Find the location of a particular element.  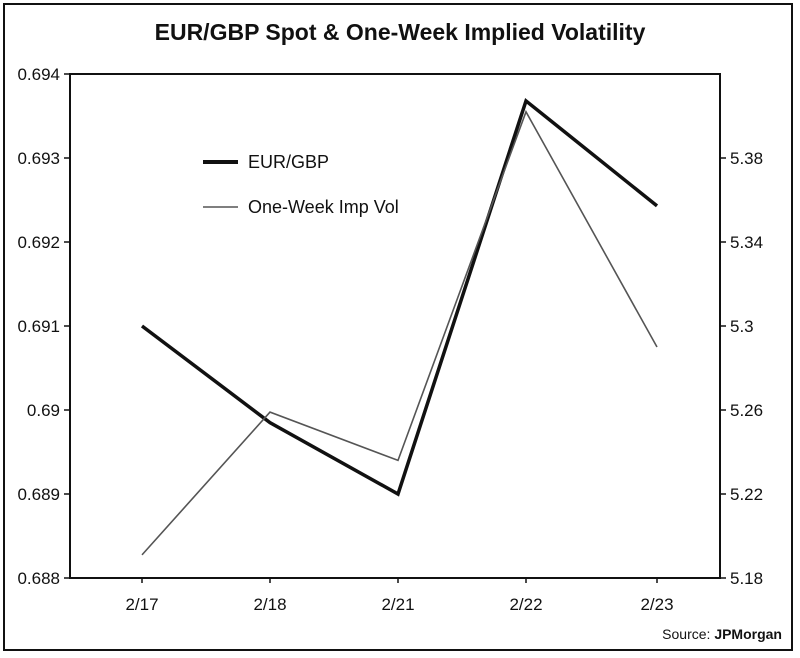

source-note: Source: JPMorgan is located at coordinates (722, 634).